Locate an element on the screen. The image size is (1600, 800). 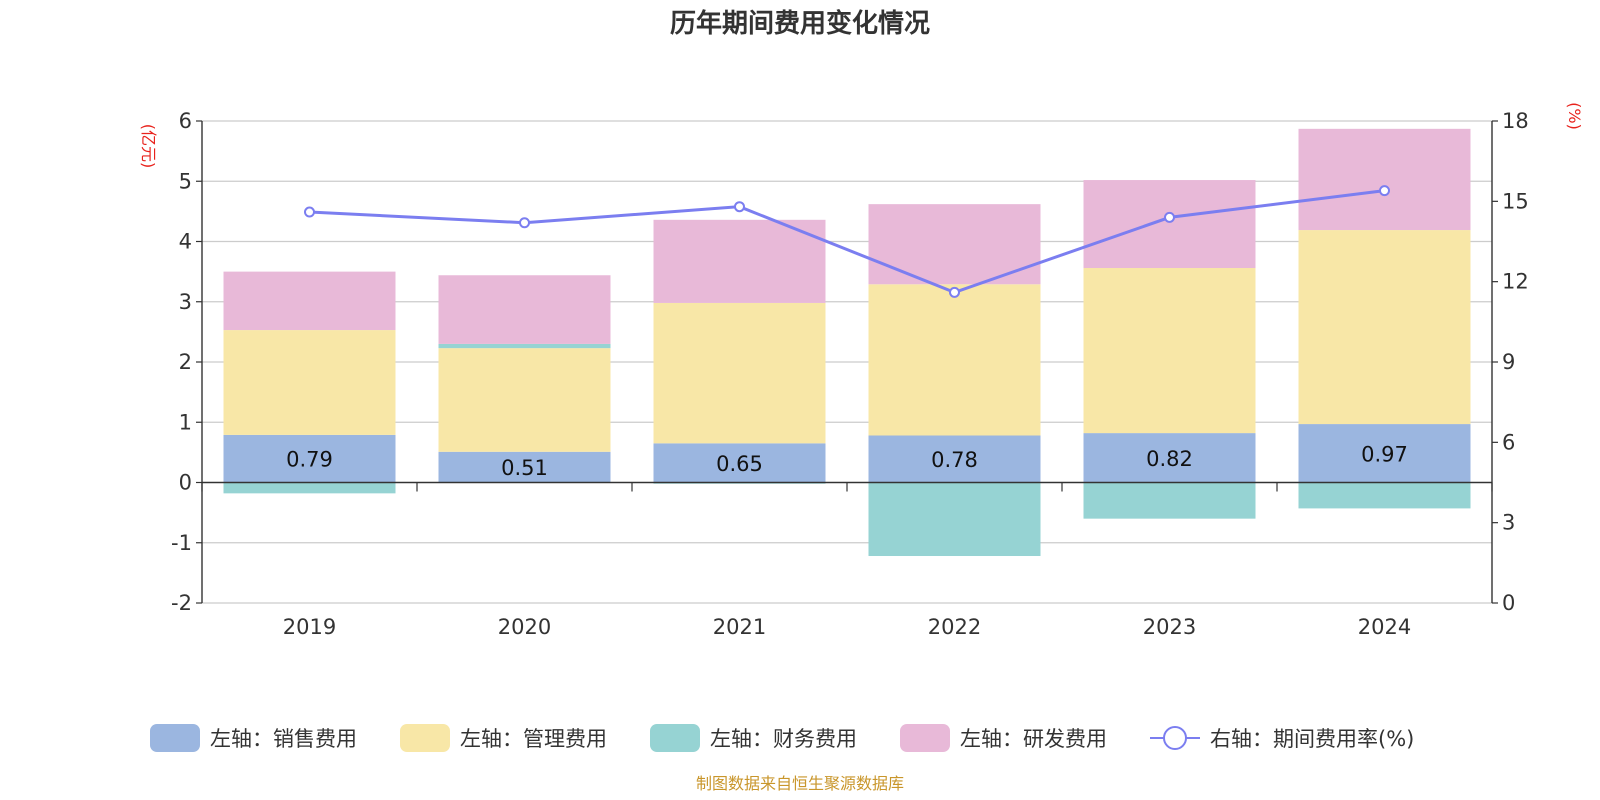
left-tick-label: 1 is located at coordinates (185, 422).